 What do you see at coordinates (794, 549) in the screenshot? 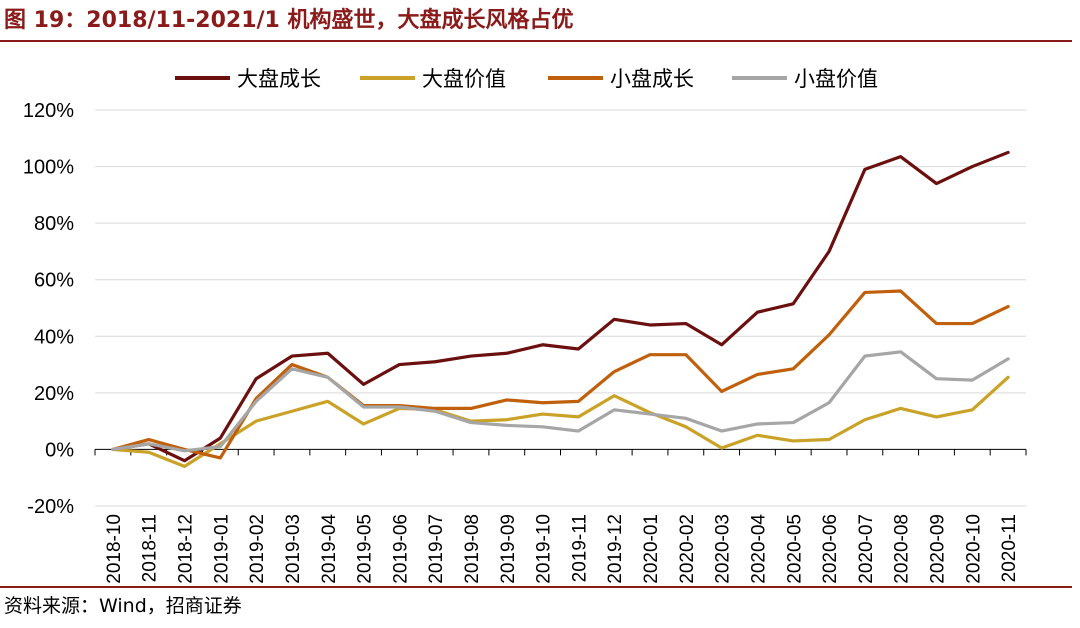
I see `x-tick-label: 2020-05` at bounding box center [794, 549].